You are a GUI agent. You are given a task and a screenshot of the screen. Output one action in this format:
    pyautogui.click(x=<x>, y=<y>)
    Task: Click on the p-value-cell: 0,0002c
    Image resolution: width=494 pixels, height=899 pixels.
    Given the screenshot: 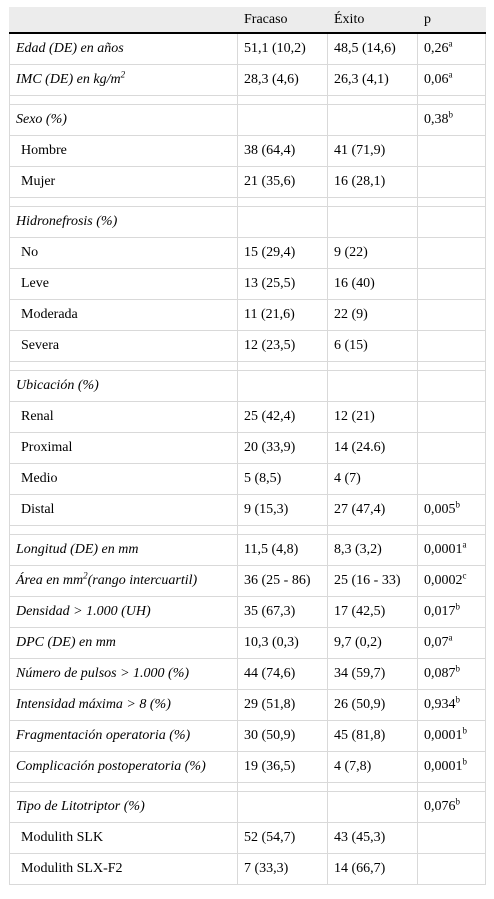 What is the action you would take?
    pyautogui.click(x=451, y=581)
    